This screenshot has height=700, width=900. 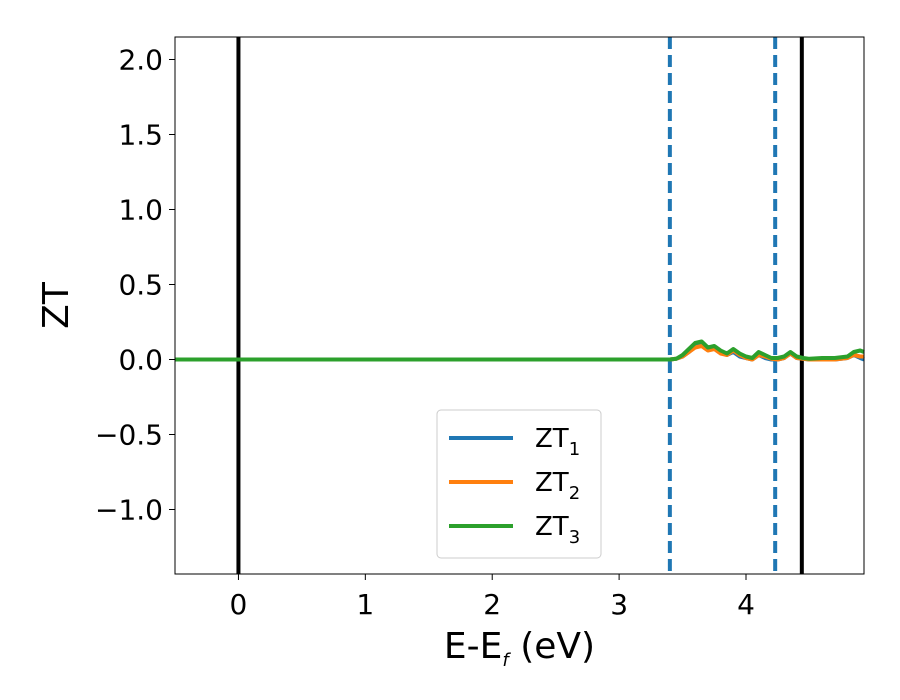 What do you see at coordinates (365, 604) in the screenshot?
I see `x-tick-label: 1` at bounding box center [365, 604].